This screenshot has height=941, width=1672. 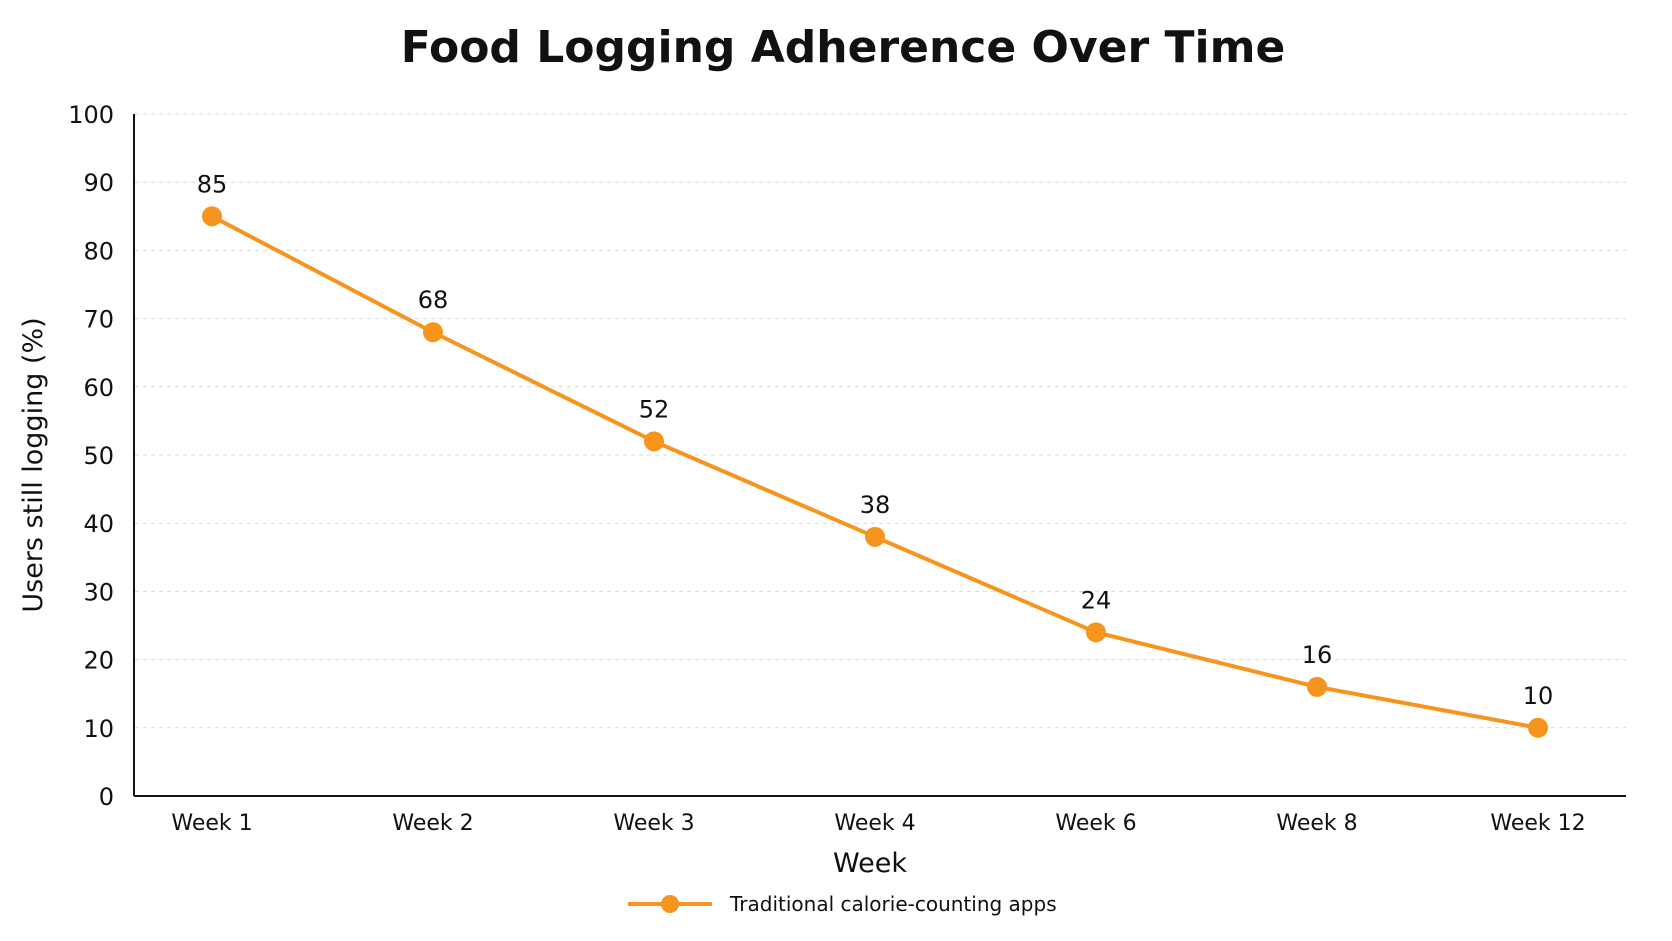 I want to click on data-label: 85, so click(x=212, y=184).